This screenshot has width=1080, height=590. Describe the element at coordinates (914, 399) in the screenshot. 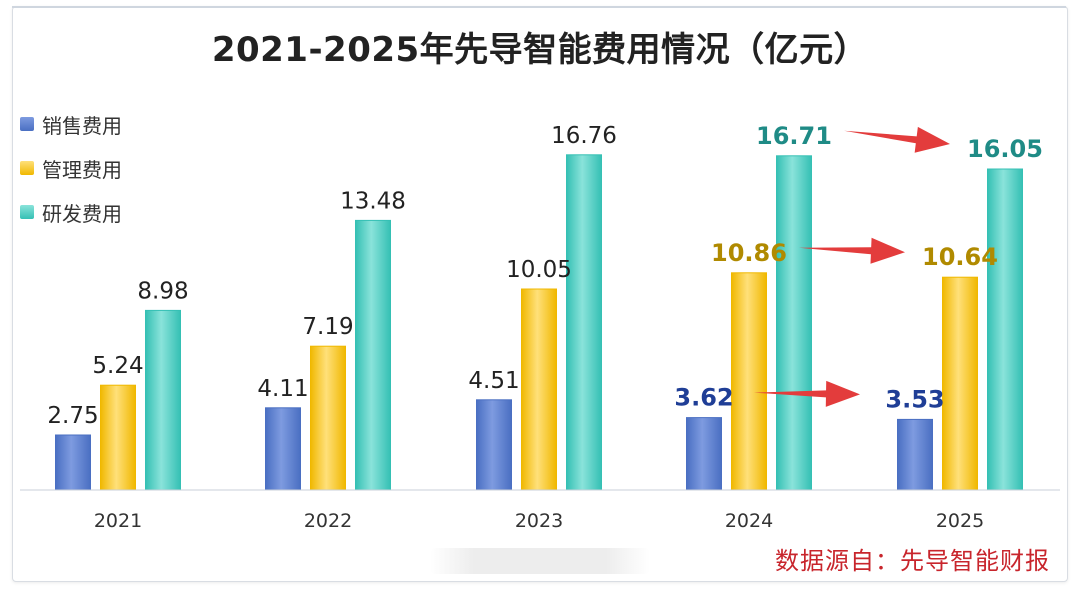

I see `data-label-2025-0: 3.53` at that location.